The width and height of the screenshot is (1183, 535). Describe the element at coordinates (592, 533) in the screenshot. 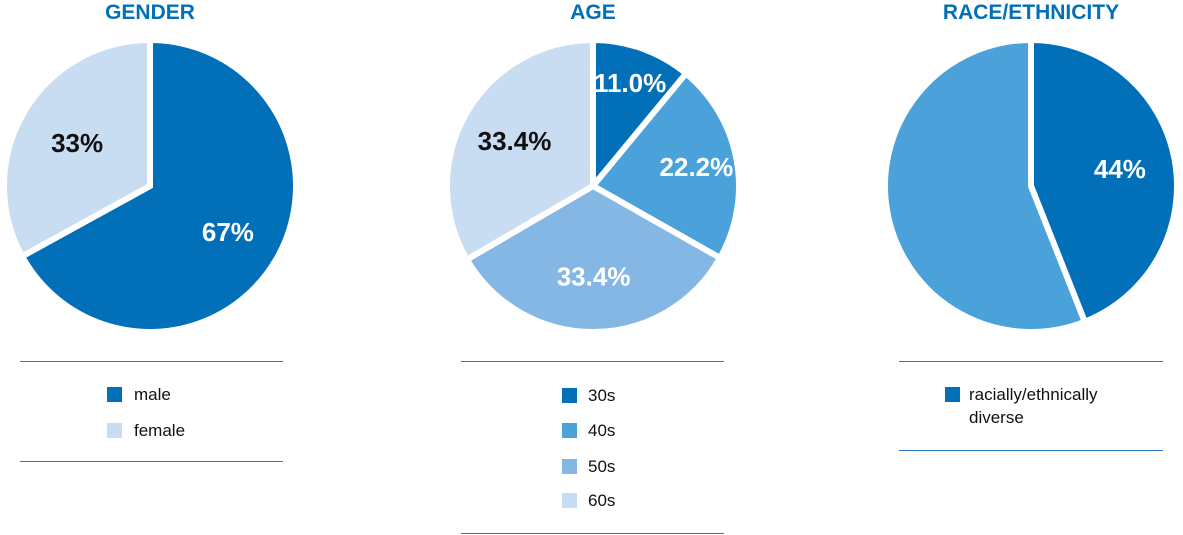

I see `age-legend-bottom-rule` at that location.